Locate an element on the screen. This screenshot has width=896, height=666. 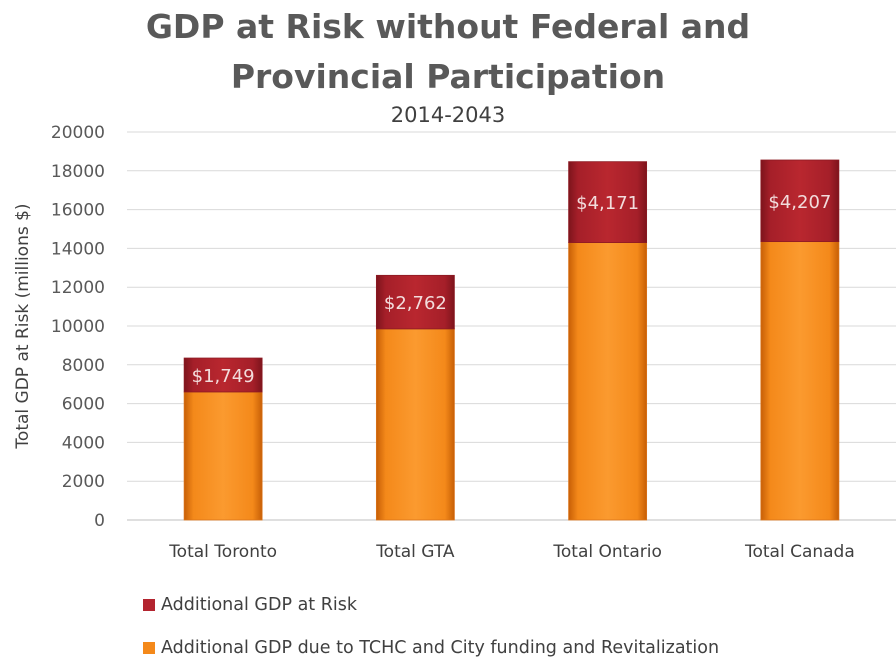
y-tick-label: 20000 is located at coordinates (78, 133).